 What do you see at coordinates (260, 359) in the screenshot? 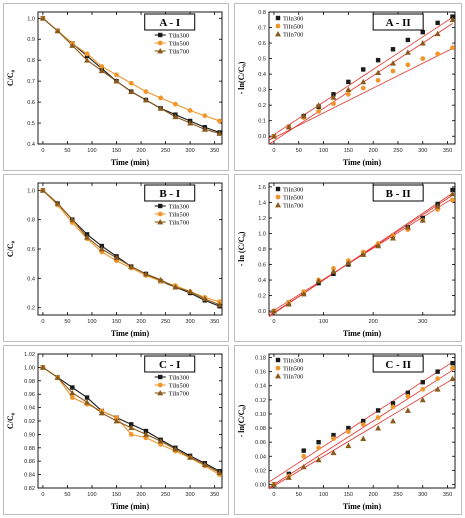
I see `y-tick-label: 0.18` at bounding box center [260, 359].